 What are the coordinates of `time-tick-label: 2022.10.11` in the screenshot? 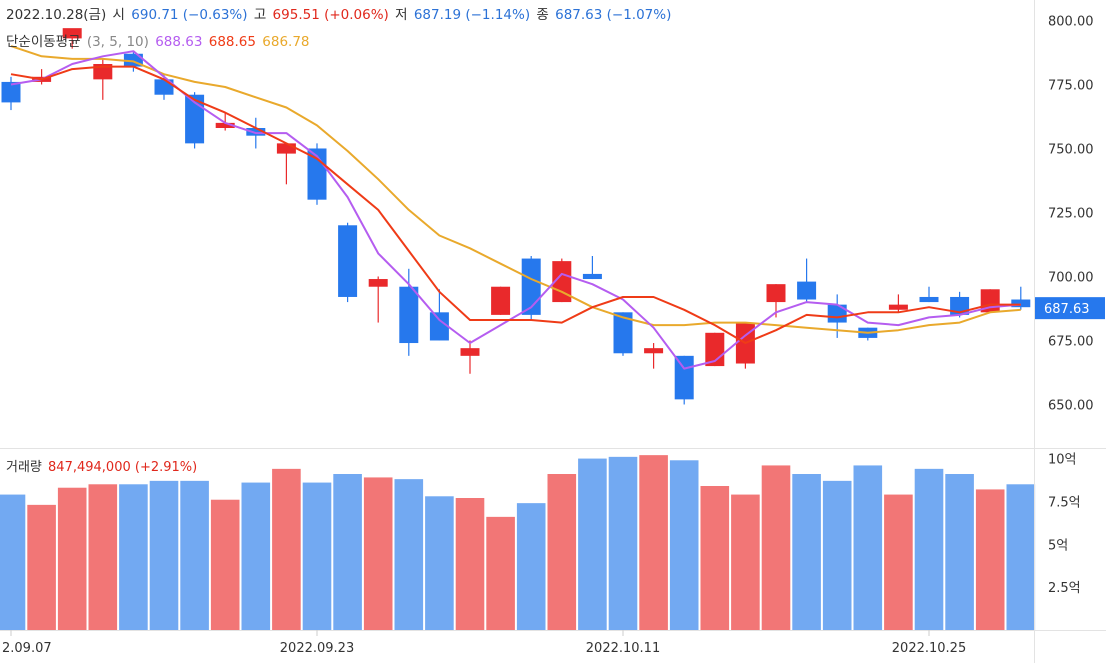 It's located at (623, 648).